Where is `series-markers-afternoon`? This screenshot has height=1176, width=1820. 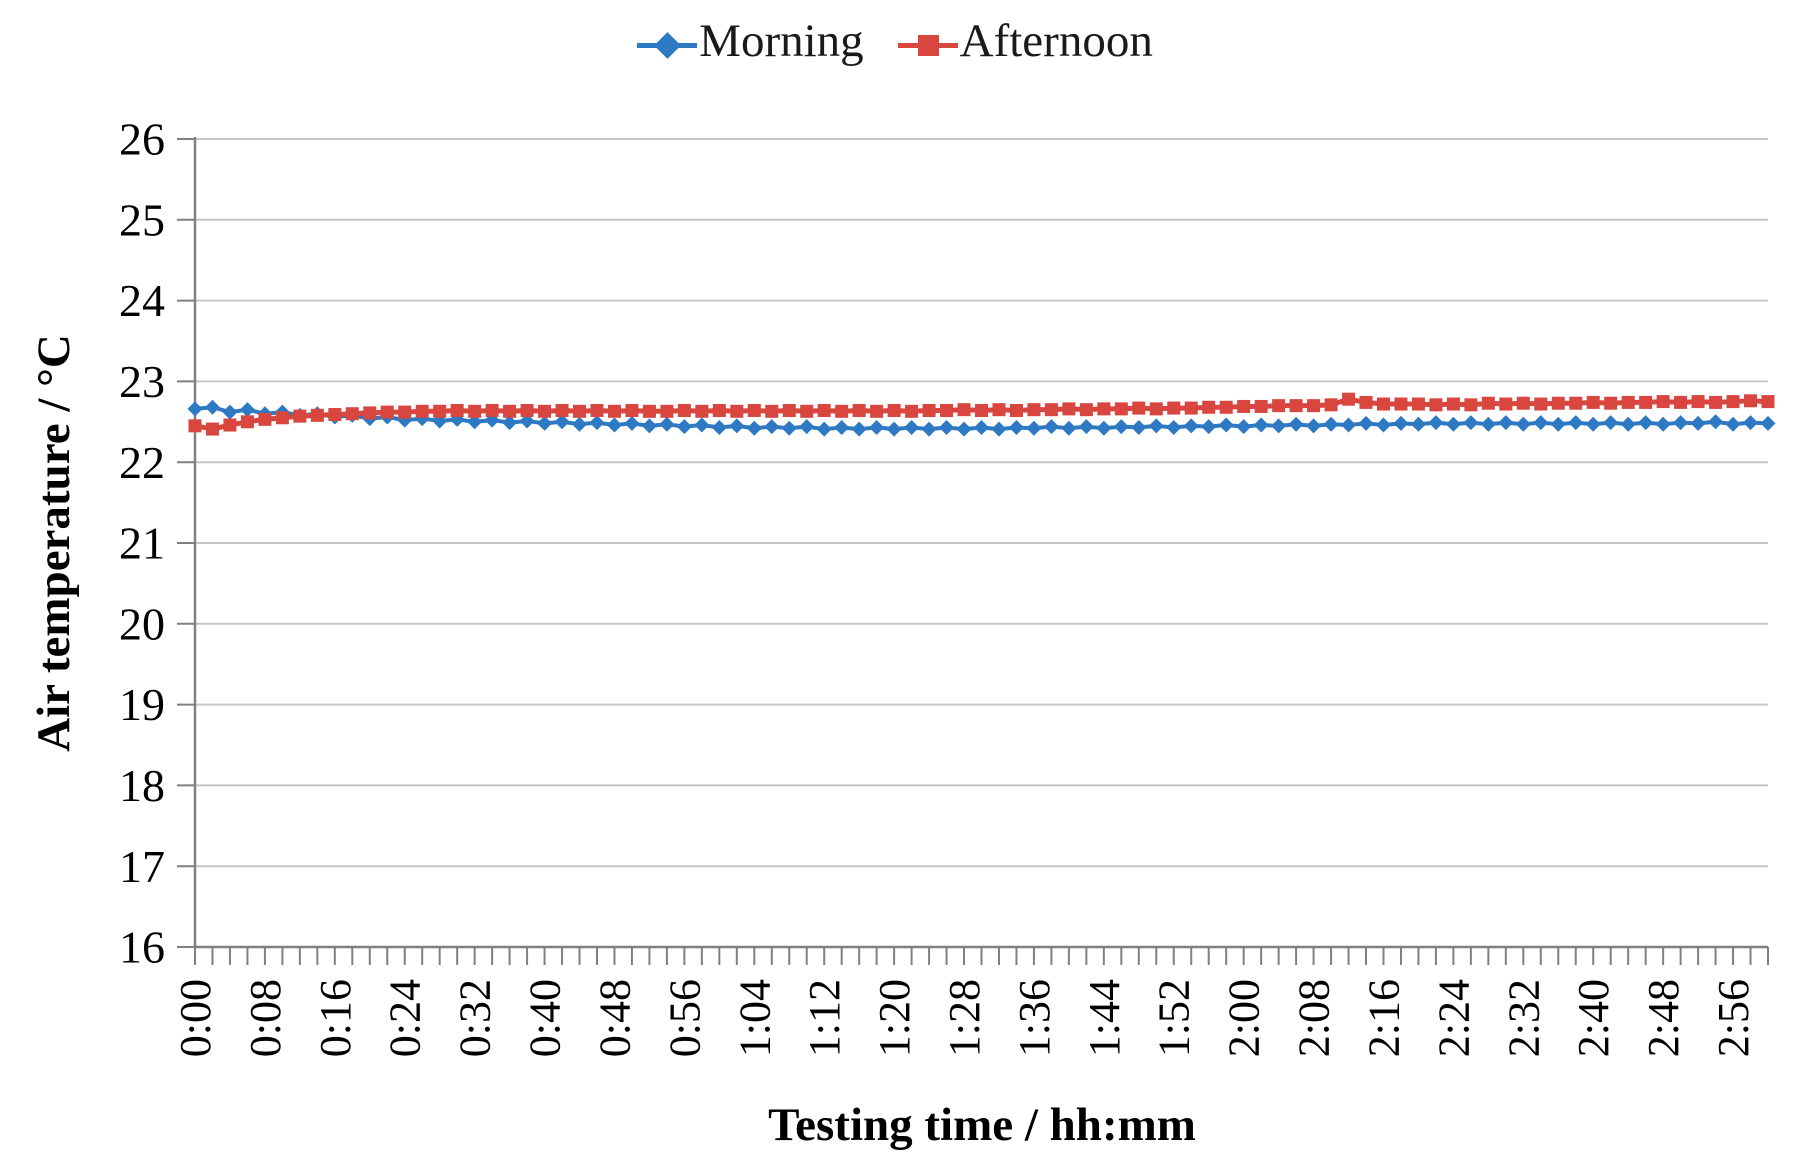 series-markers-afternoon is located at coordinates (981, 414).